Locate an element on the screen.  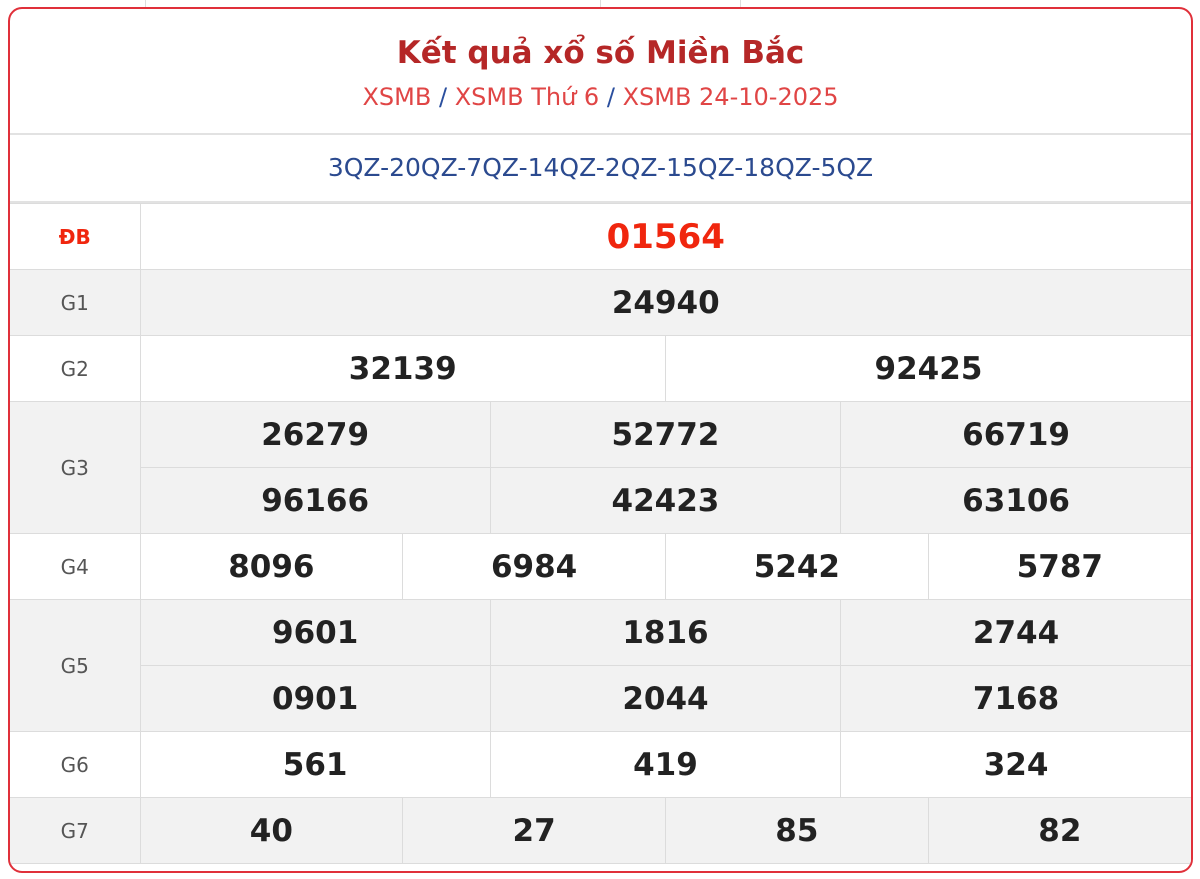
prize-number: 5242 is located at coordinates (796, 566).